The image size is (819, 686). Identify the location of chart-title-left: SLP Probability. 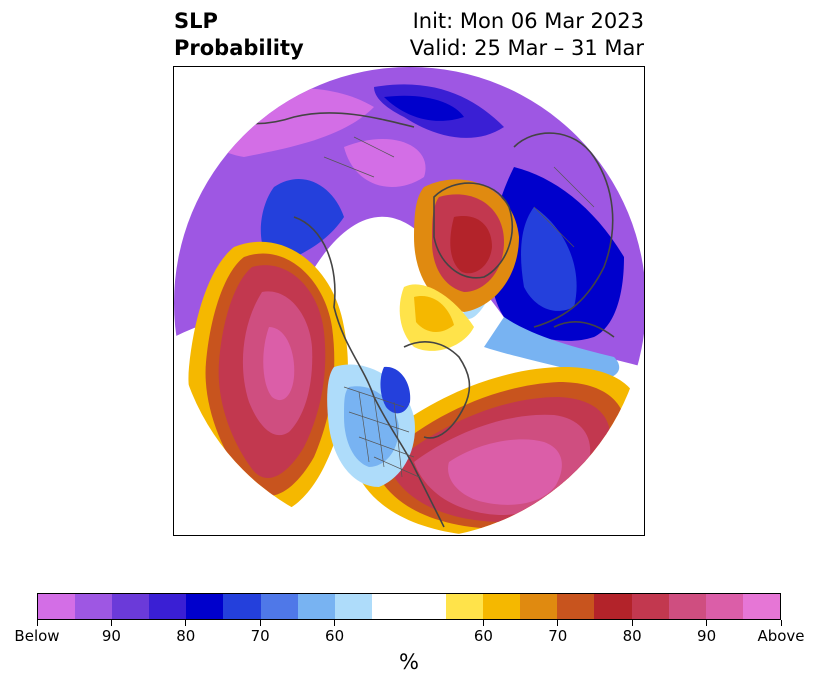
(239, 35).